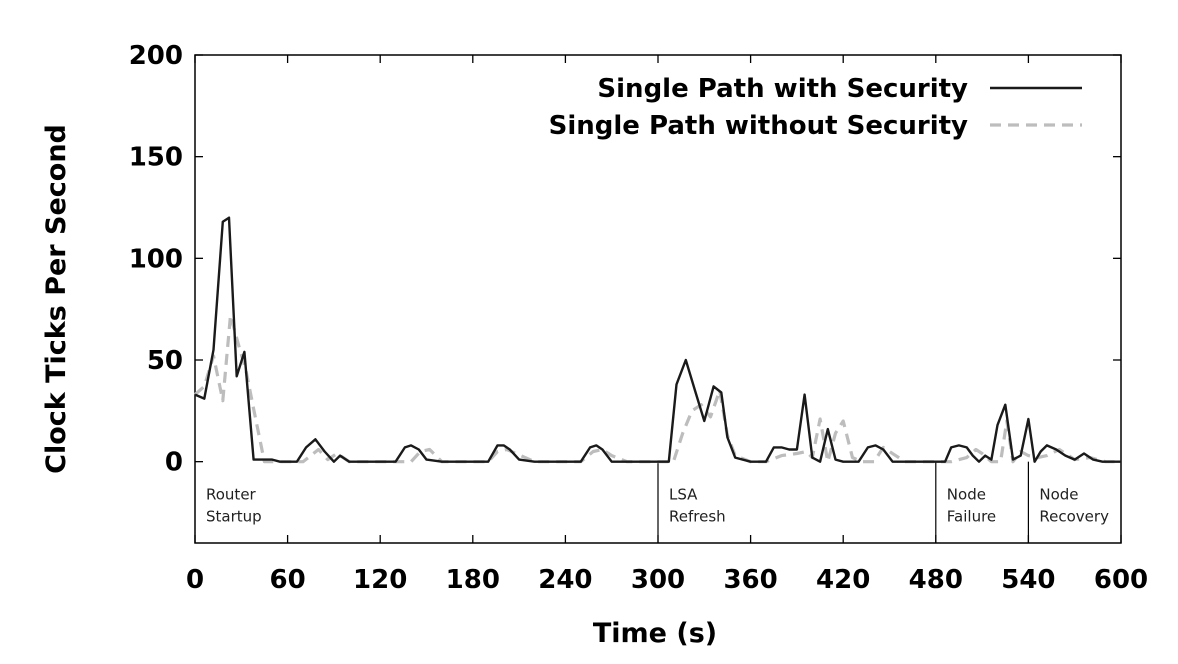  I want to click on x-tick-label: 0, so click(195, 580).